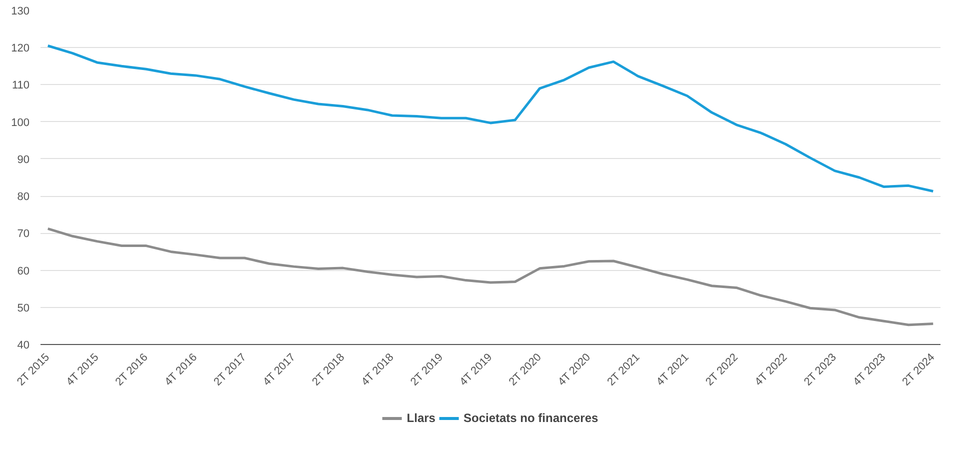 This screenshot has height=450, width=978. I want to click on y-tick-label: 60, so click(23, 271).